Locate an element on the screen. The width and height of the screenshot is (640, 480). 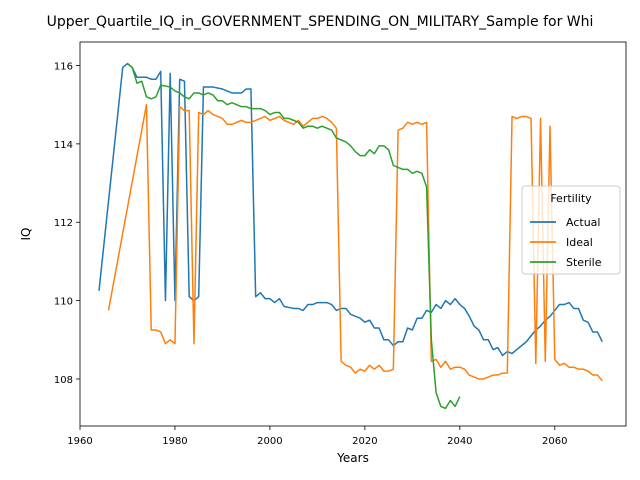
x-tick-label: 1980 is located at coordinates (174, 441).